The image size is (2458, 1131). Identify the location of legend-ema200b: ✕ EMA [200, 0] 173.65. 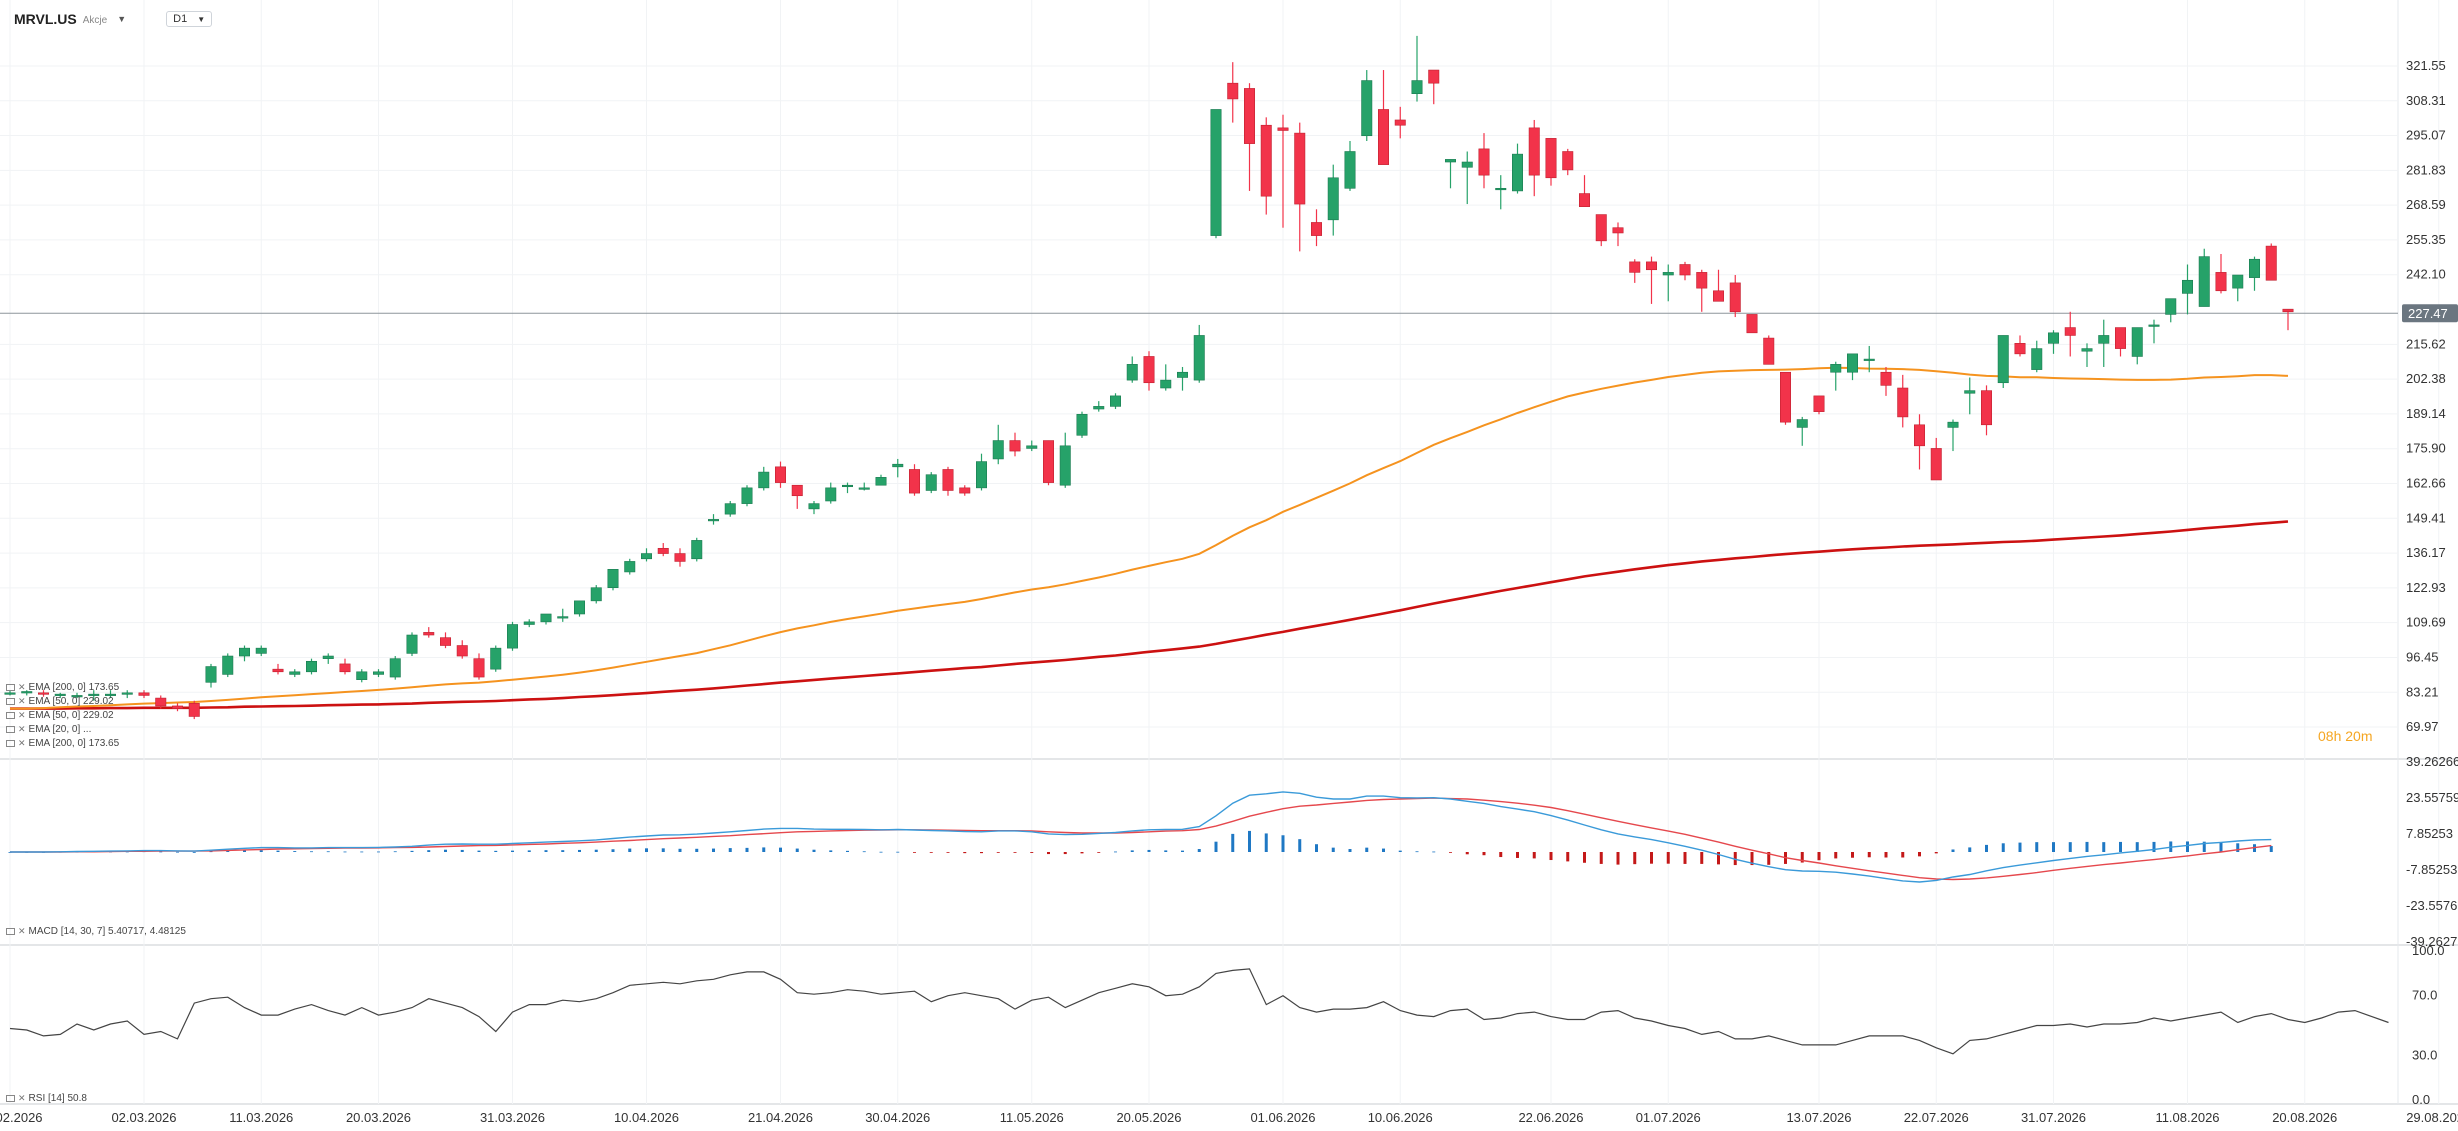
(62, 743).